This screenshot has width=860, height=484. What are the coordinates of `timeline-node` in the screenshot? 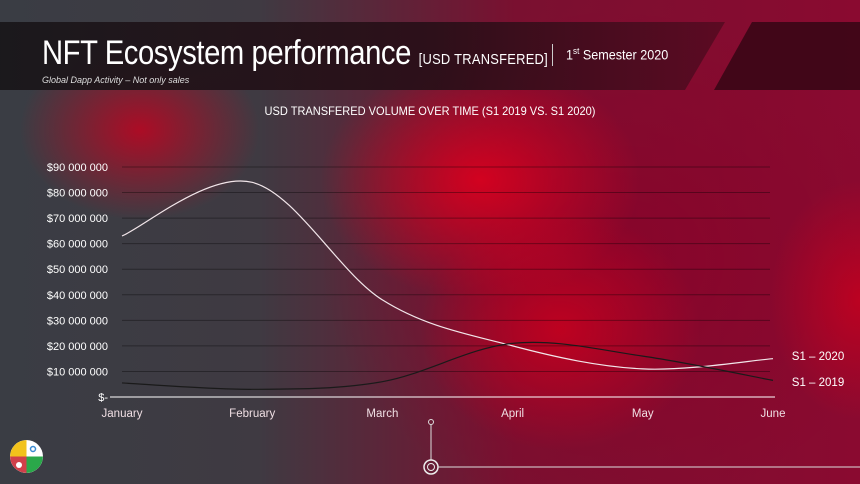 It's located at (431, 422).